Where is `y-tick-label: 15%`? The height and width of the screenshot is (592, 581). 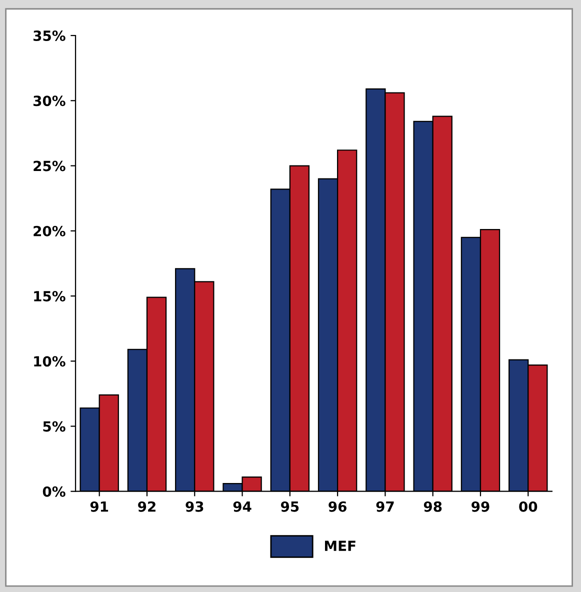
y-tick-label: 15% is located at coordinates (50, 296).